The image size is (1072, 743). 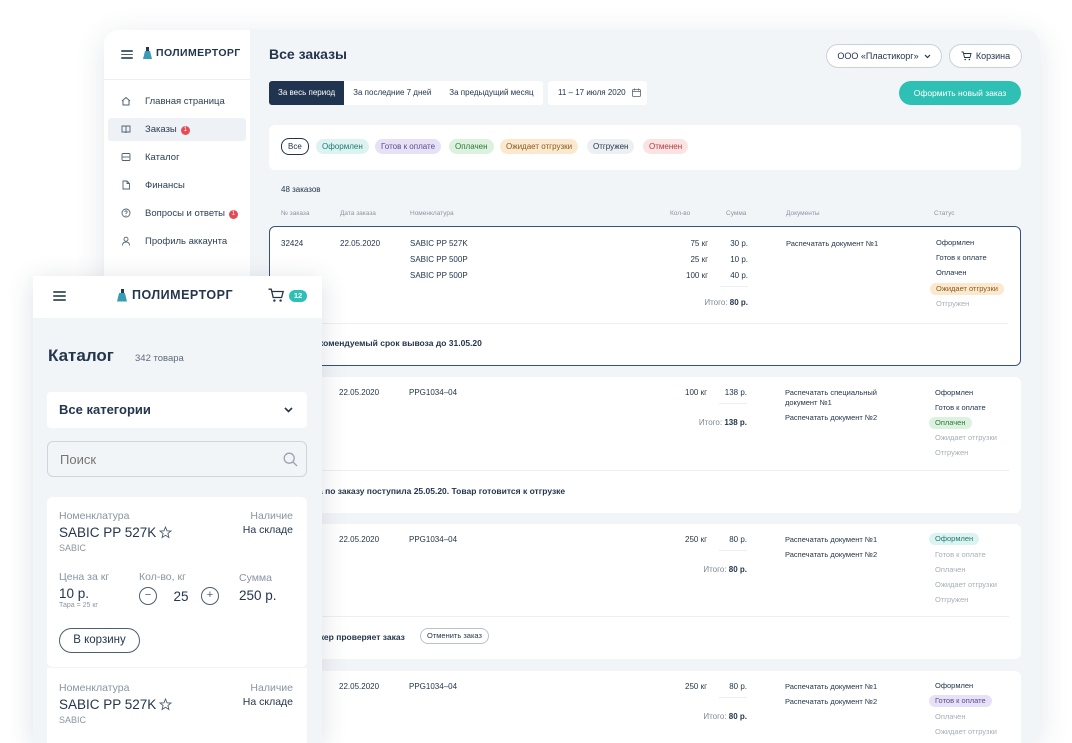 I want to click on column-header-documents: Документы, so click(x=803, y=213).